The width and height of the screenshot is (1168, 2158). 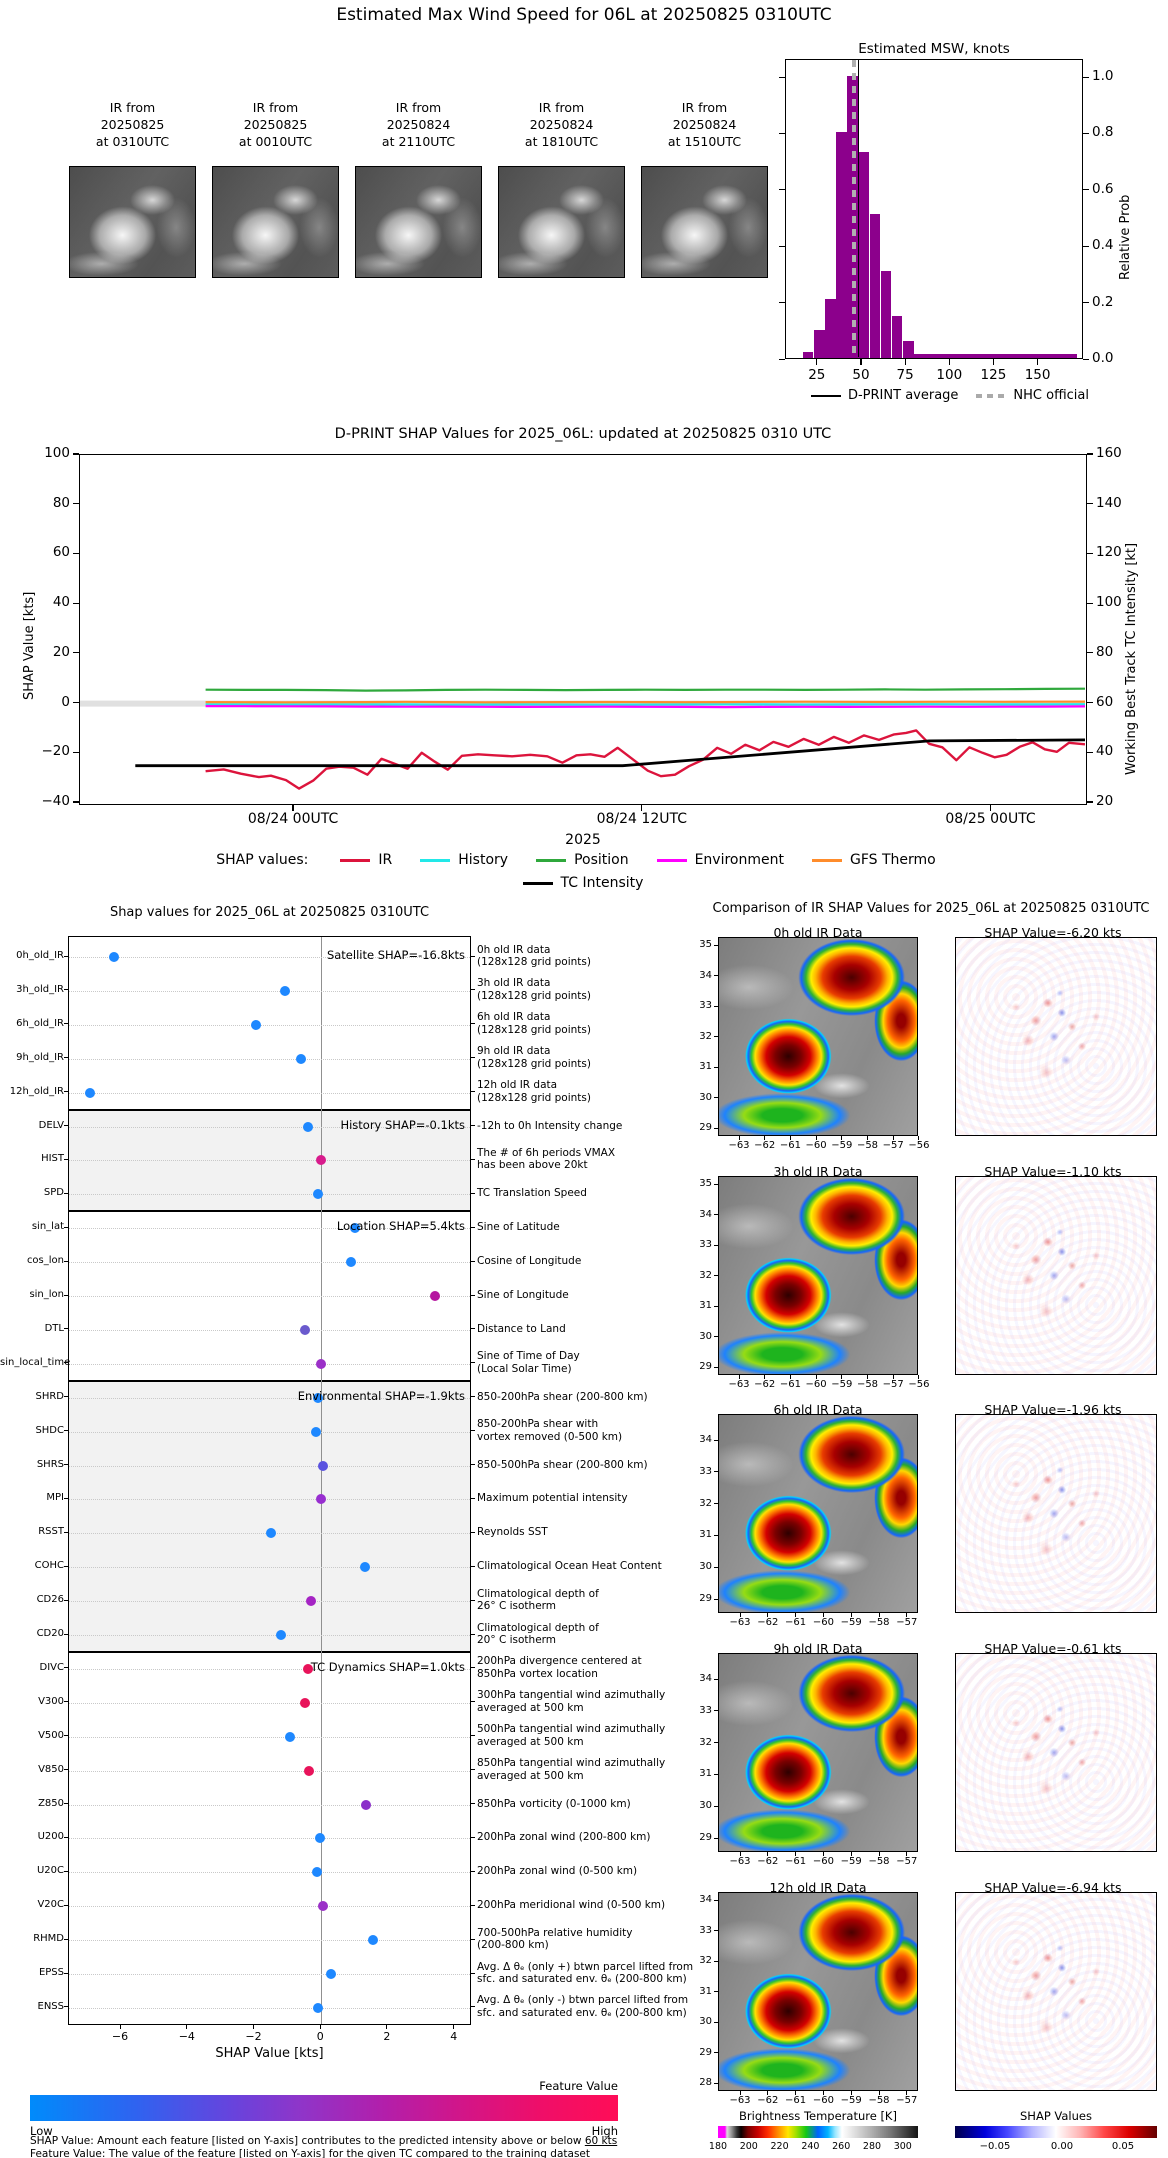 I want to click on x-tick-label: −6, so click(x=120, y=2036).